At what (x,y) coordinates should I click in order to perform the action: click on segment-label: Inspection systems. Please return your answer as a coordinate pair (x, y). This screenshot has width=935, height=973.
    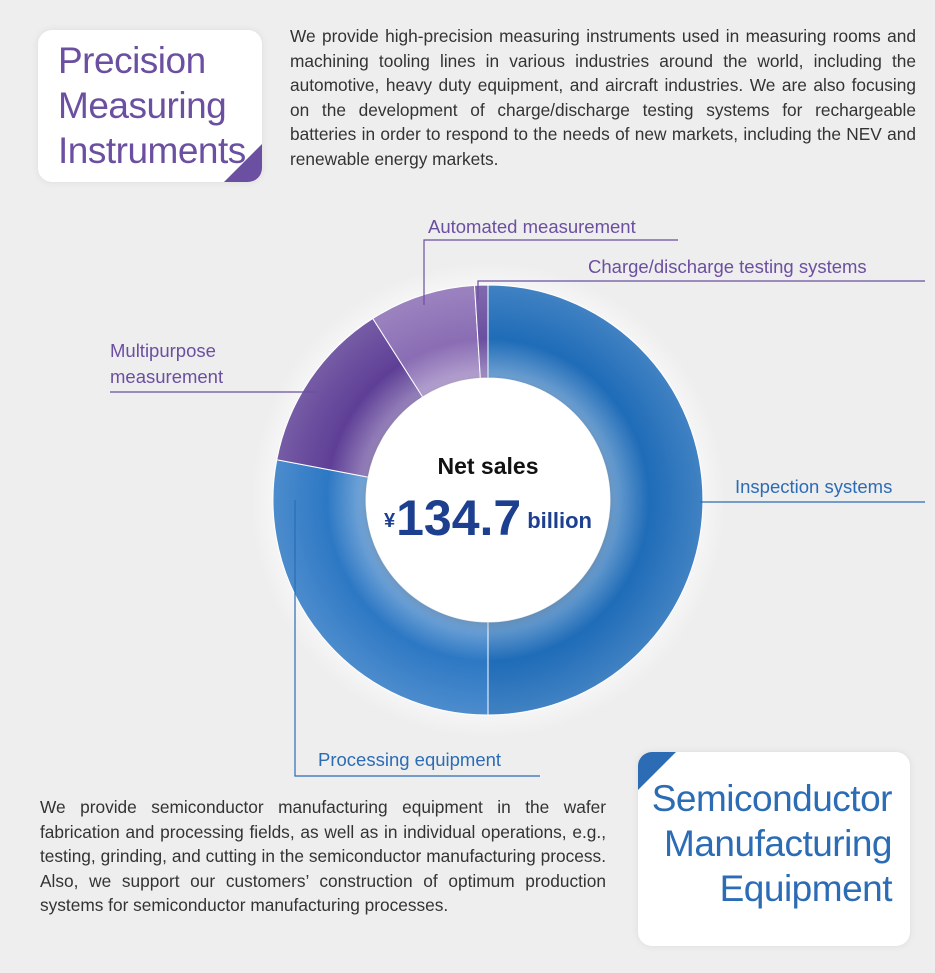
    Looking at the image, I should click on (814, 486).